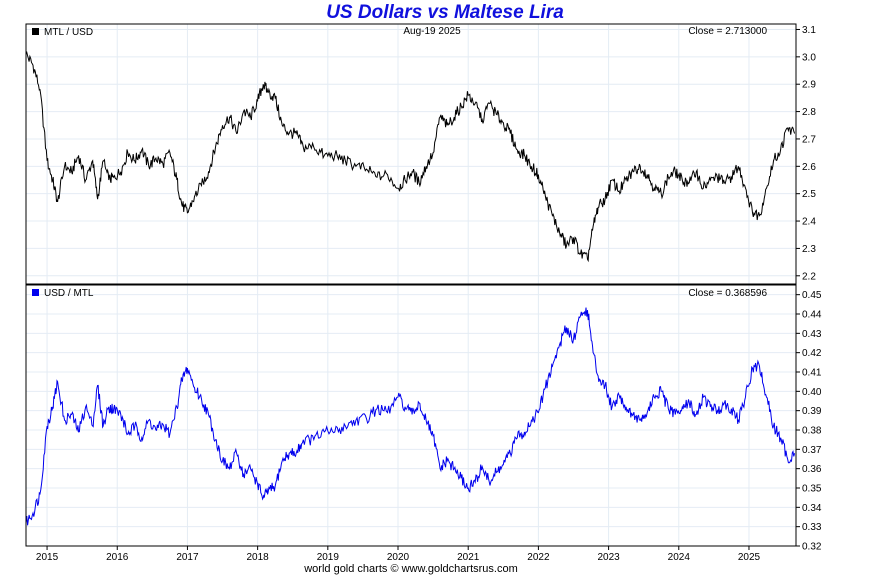 The image size is (890, 575). What do you see at coordinates (69, 293) in the screenshot?
I see `bottom-legend-label: USD / MTL` at bounding box center [69, 293].